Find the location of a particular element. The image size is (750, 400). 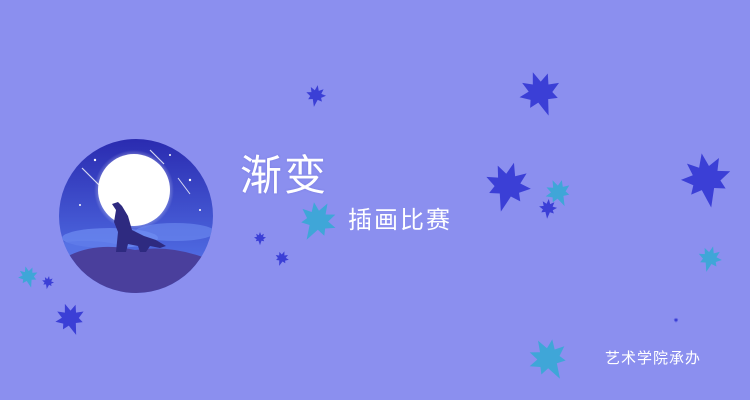

banner-title: 渐变 is located at coordinates (284, 175).